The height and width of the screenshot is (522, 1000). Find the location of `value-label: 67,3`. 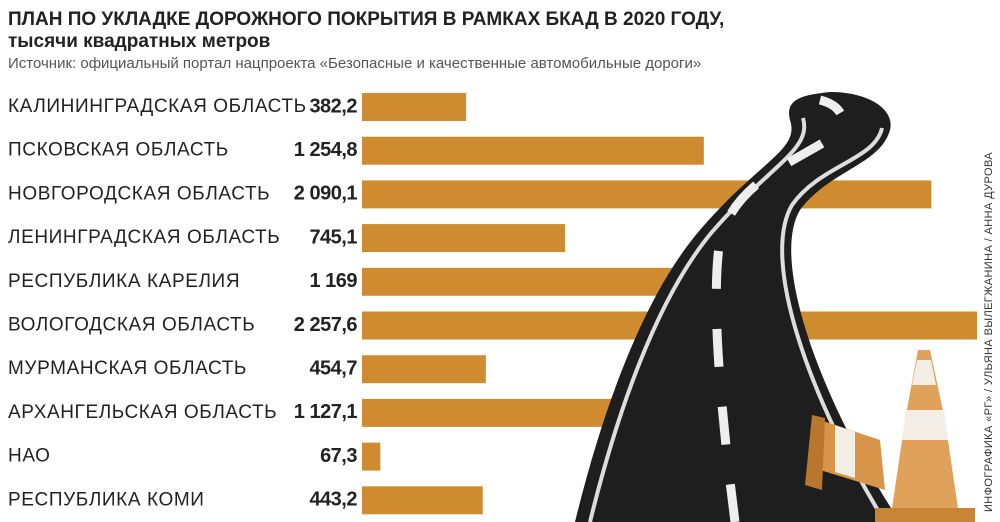

value-label: 67,3 is located at coordinates (338, 456).